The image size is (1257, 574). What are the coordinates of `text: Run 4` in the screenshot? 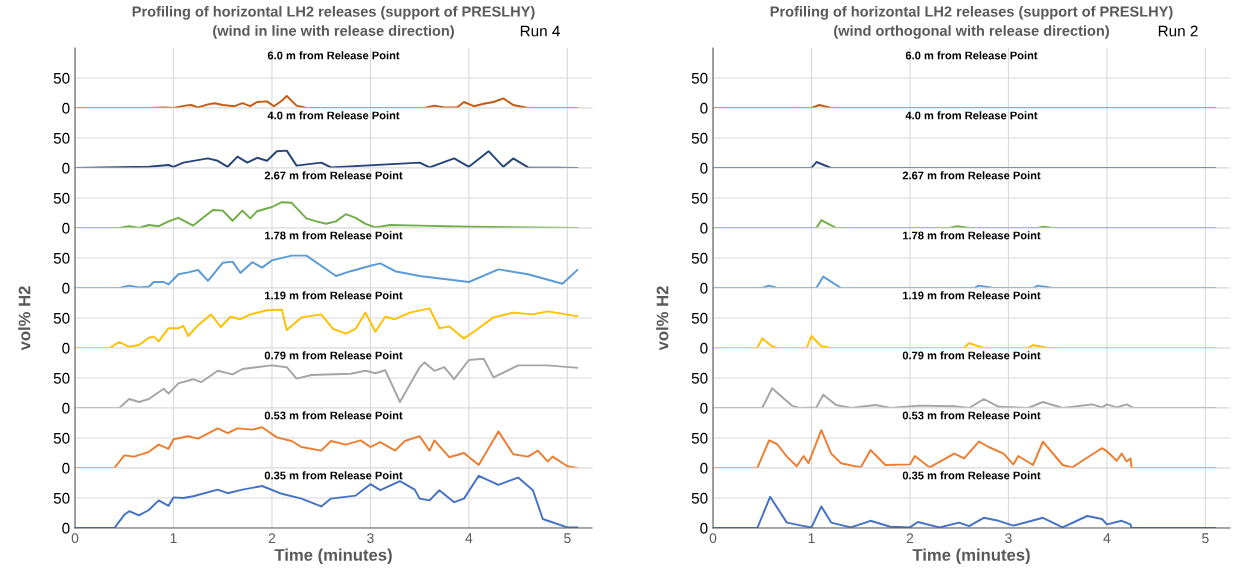 It's located at (540, 31).